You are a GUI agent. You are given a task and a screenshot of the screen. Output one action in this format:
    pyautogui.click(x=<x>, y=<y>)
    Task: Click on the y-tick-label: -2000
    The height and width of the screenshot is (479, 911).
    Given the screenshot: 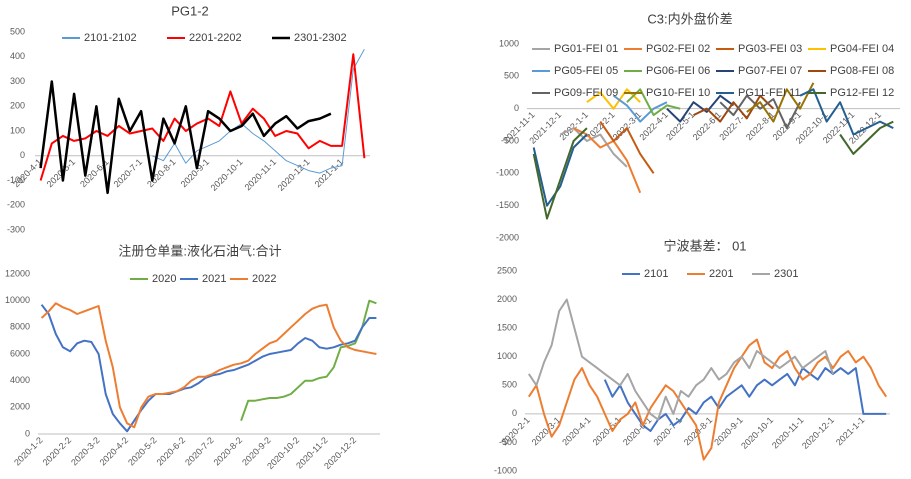 What is the action you would take?
    pyautogui.click(x=507, y=237)
    